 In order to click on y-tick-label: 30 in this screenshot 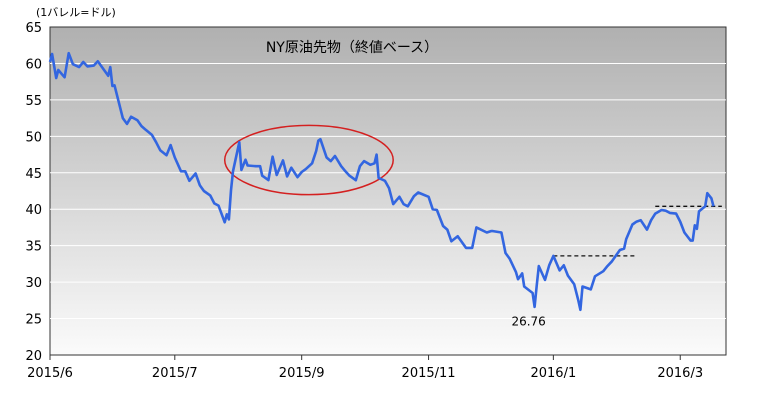, I will do `click(33, 283)`.